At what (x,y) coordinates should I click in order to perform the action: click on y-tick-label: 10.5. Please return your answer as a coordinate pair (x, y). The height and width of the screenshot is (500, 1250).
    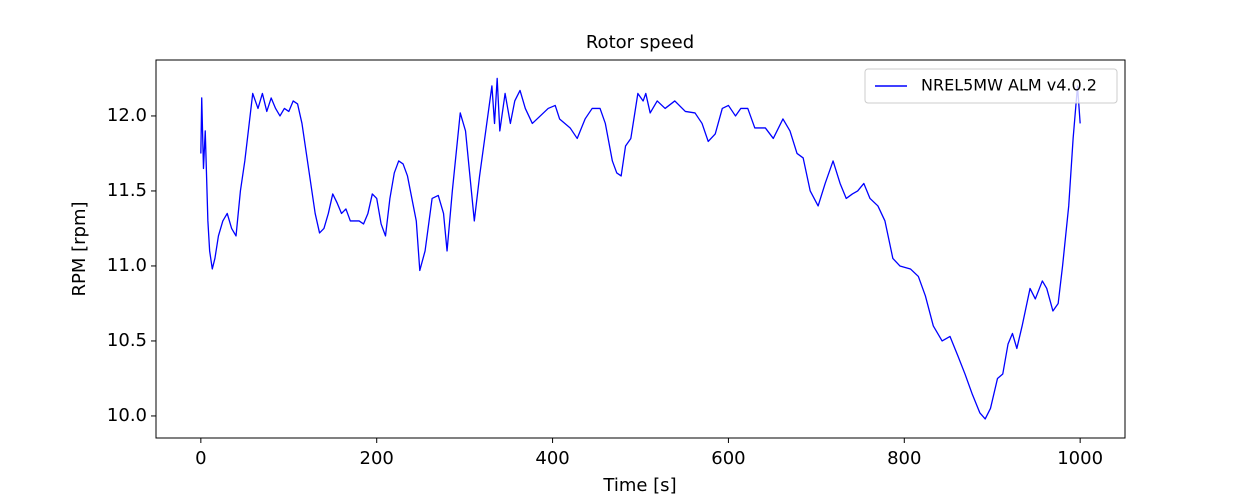
    Looking at the image, I should click on (127, 340).